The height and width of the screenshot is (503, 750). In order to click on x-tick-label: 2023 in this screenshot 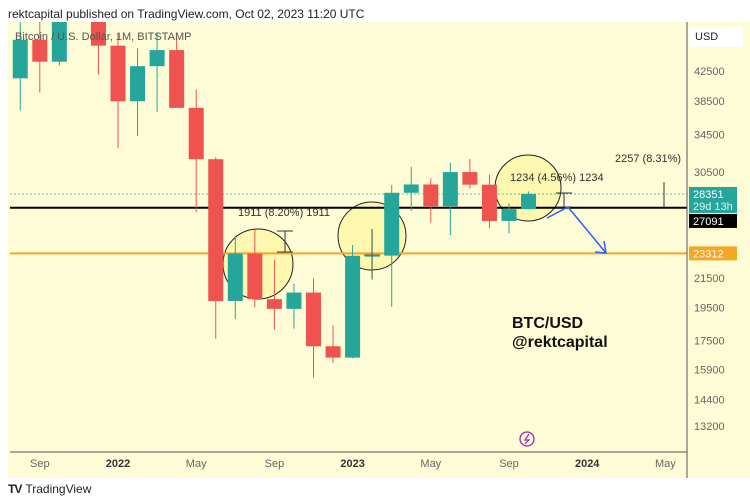, I will do `click(352, 464)`.